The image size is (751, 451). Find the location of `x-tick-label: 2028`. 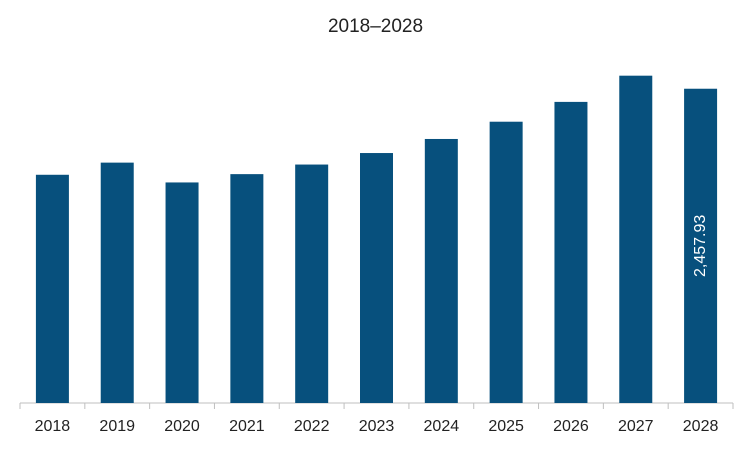

x-tick-label: 2028 is located at coordinates (701, 426).